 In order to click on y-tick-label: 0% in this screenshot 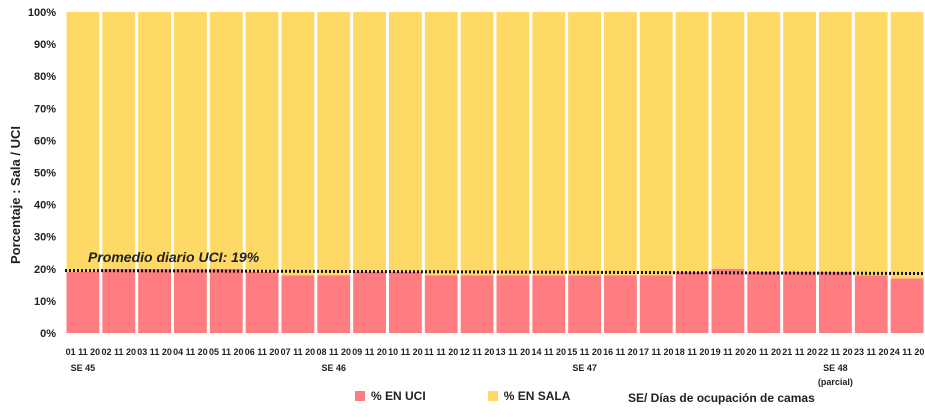, I will do `click(48, 334)`.